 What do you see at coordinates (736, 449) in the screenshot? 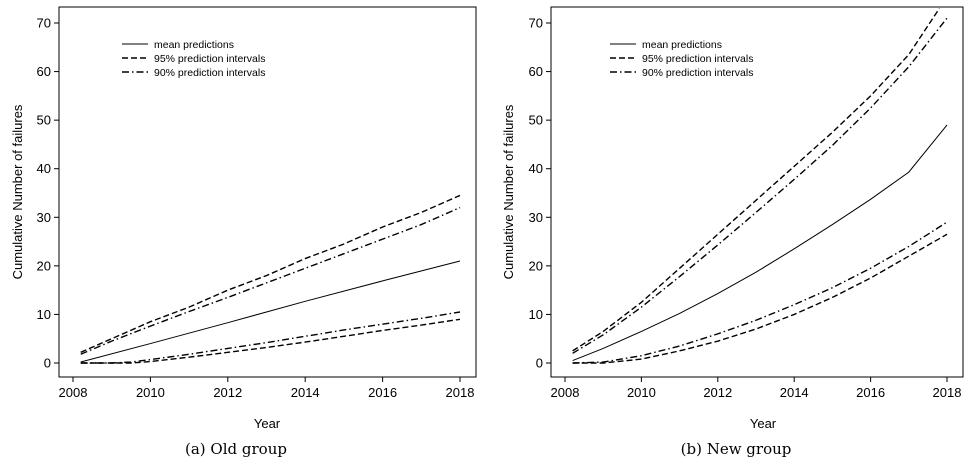
I see `caption: (b) New group` at bounding box center [736, 449].